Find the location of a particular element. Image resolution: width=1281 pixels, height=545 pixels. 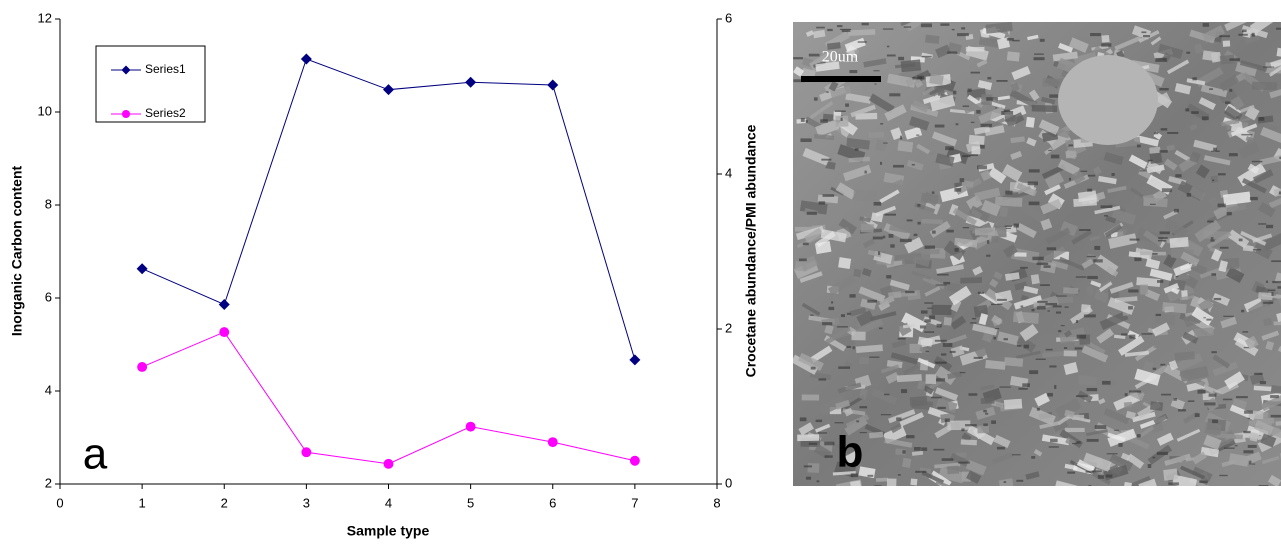

x-tick-label: 2 is located at coordinates (224, 502).